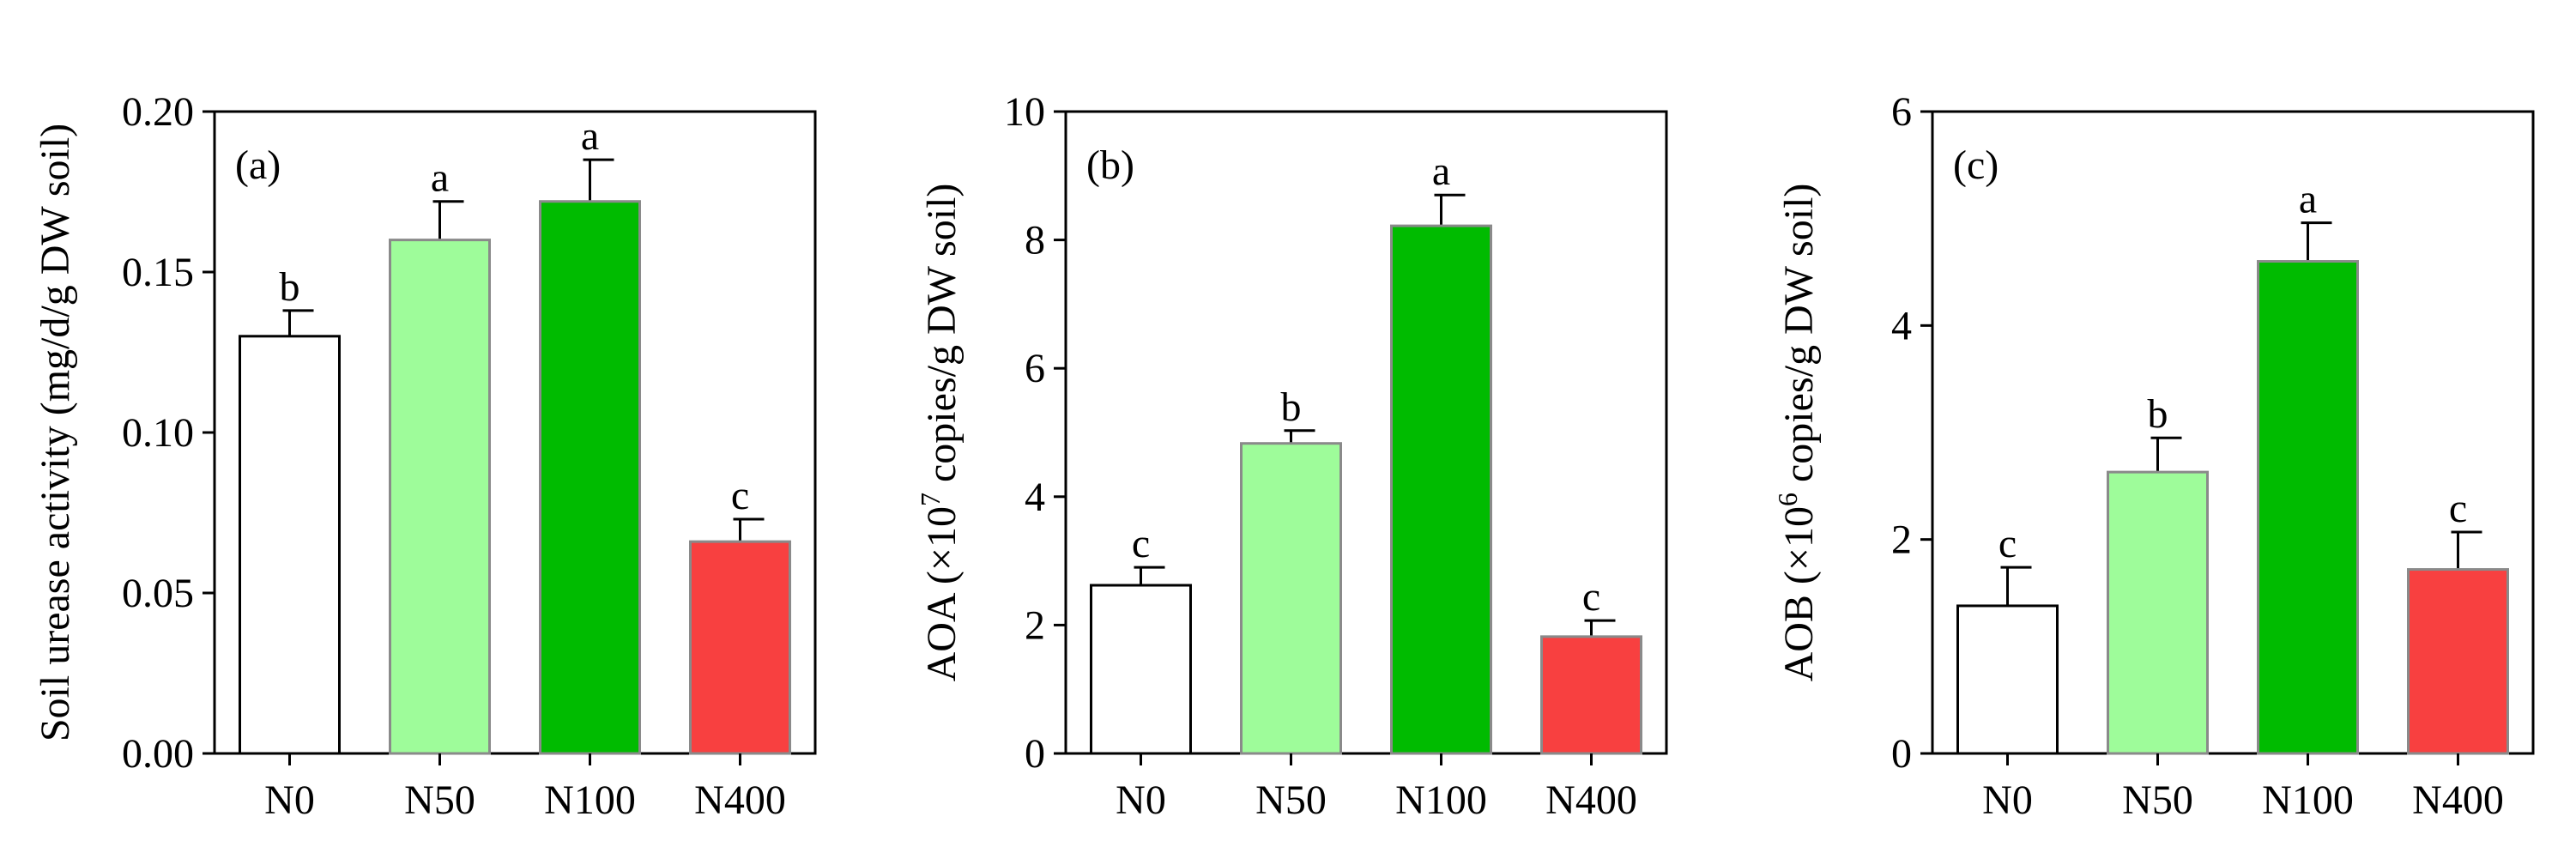 The width and height of the screenshot is (2576, 859). I want to click on panel-b-x-tick-label-N50: N50, so click(1291, 800).